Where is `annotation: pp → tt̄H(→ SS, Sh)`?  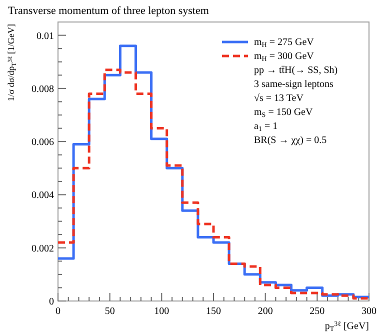
annotation: pp → tt̄H(→ SS, Sh) is located at coordinates (296, 70).